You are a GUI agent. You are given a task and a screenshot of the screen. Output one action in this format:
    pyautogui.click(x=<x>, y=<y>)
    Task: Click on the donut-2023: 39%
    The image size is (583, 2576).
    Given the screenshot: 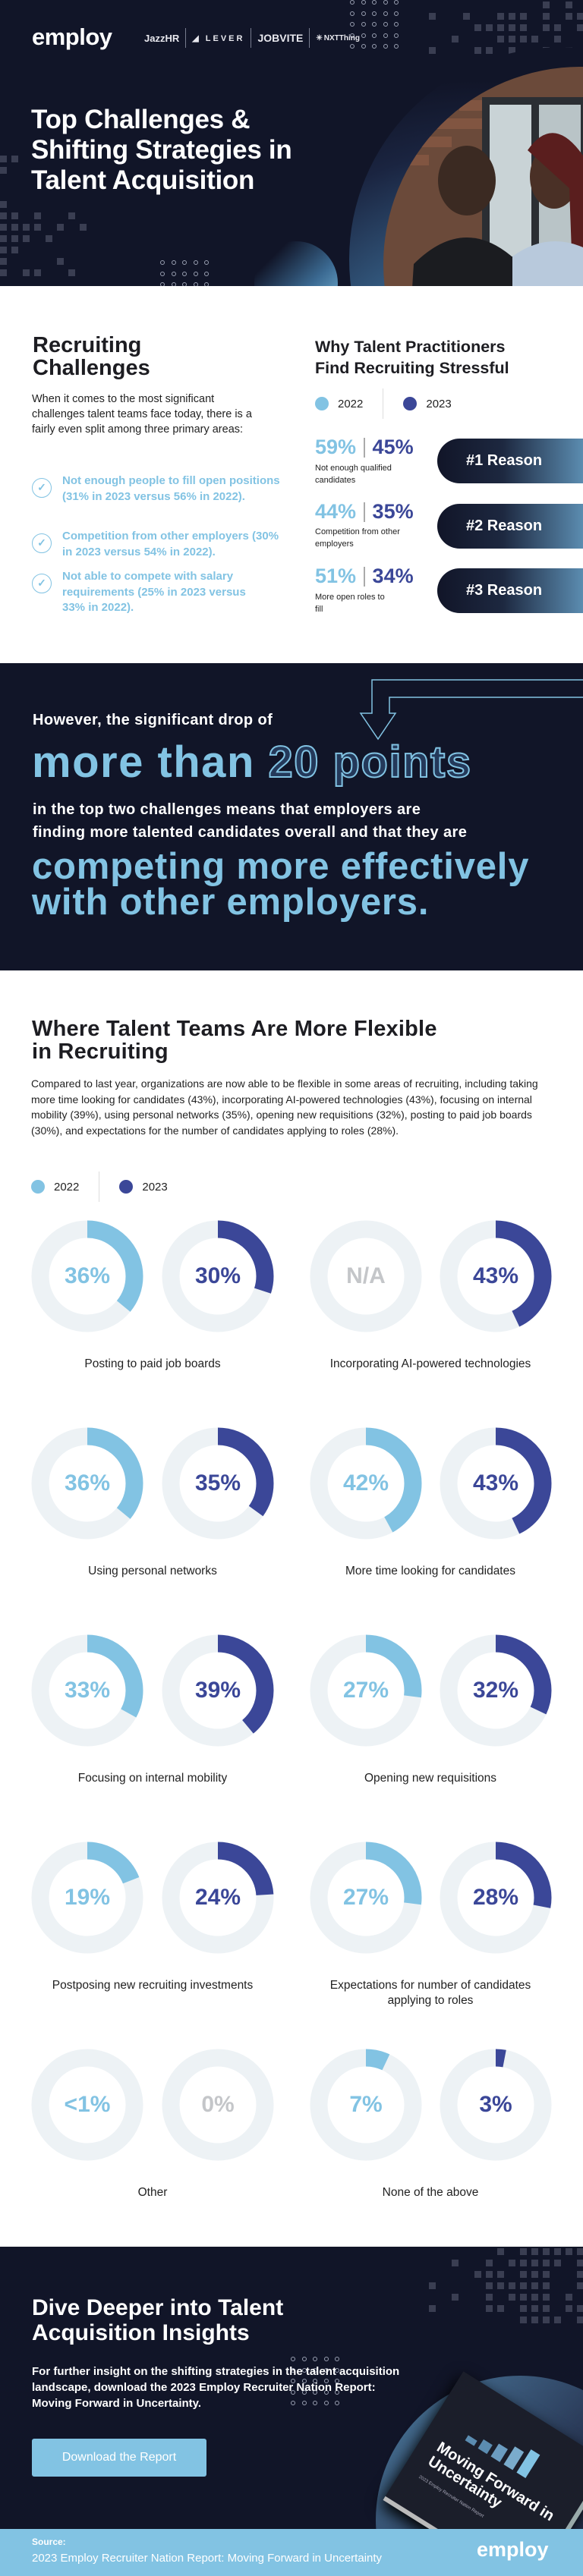 What is the action you would take?
    pyautogui.click(x=218, y=1690)
    